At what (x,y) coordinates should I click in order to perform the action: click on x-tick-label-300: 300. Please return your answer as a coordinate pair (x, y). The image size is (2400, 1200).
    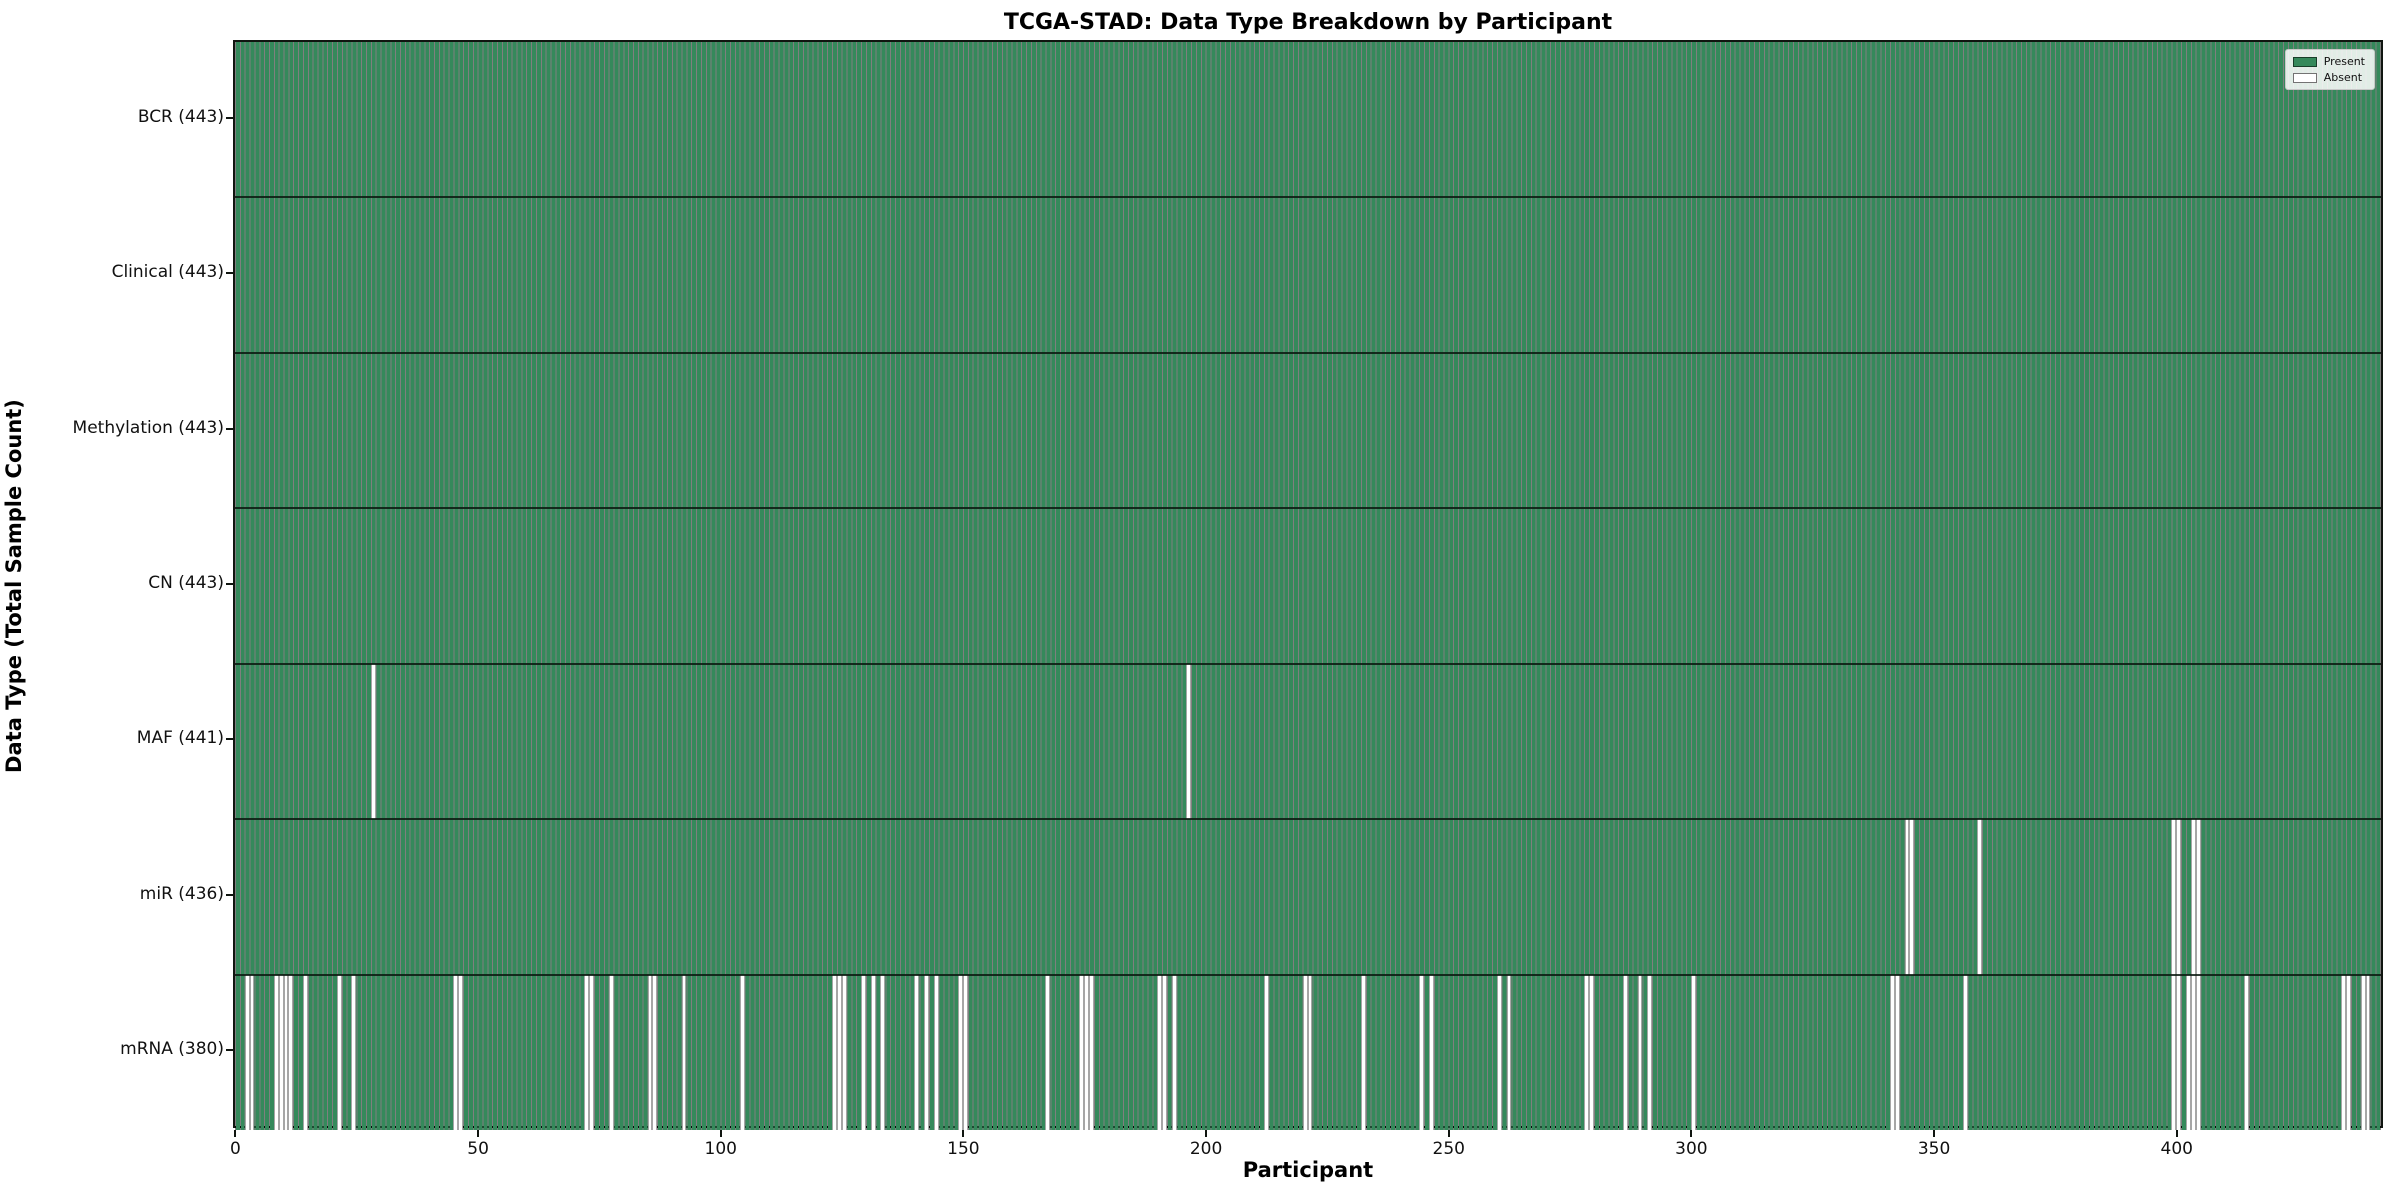
    Looking at the image, I should click on (1691, 1149).